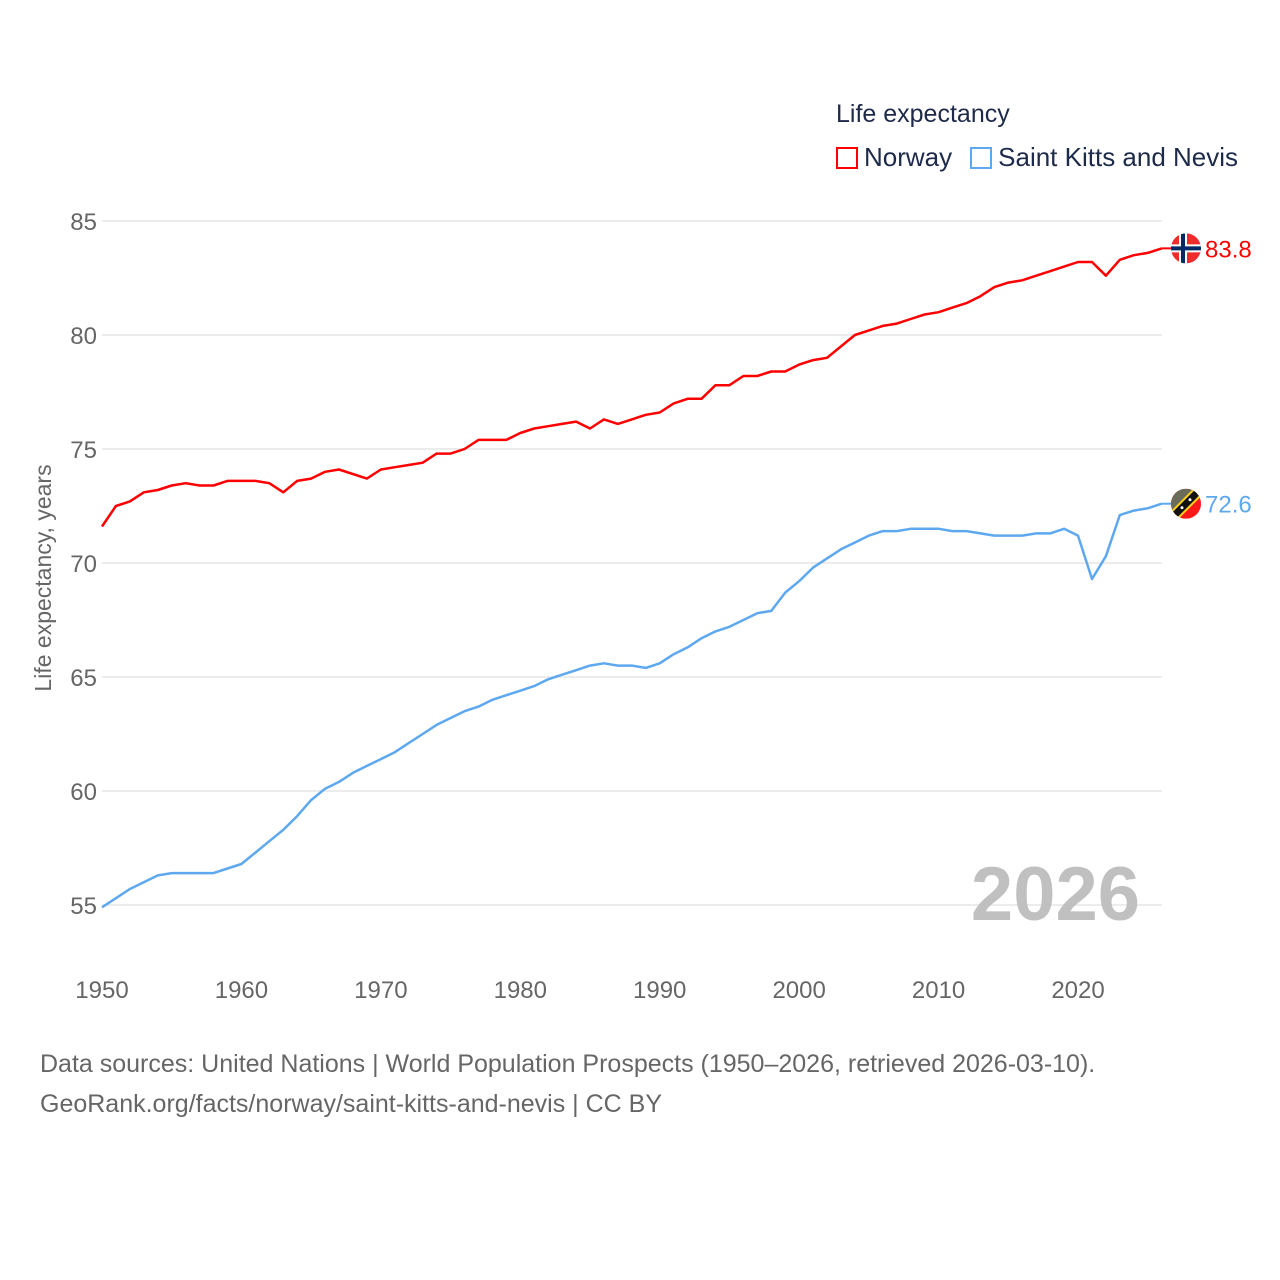 The image size is (1280, 1280). I want to click on norway-flag-icon, so click(1186, 248).